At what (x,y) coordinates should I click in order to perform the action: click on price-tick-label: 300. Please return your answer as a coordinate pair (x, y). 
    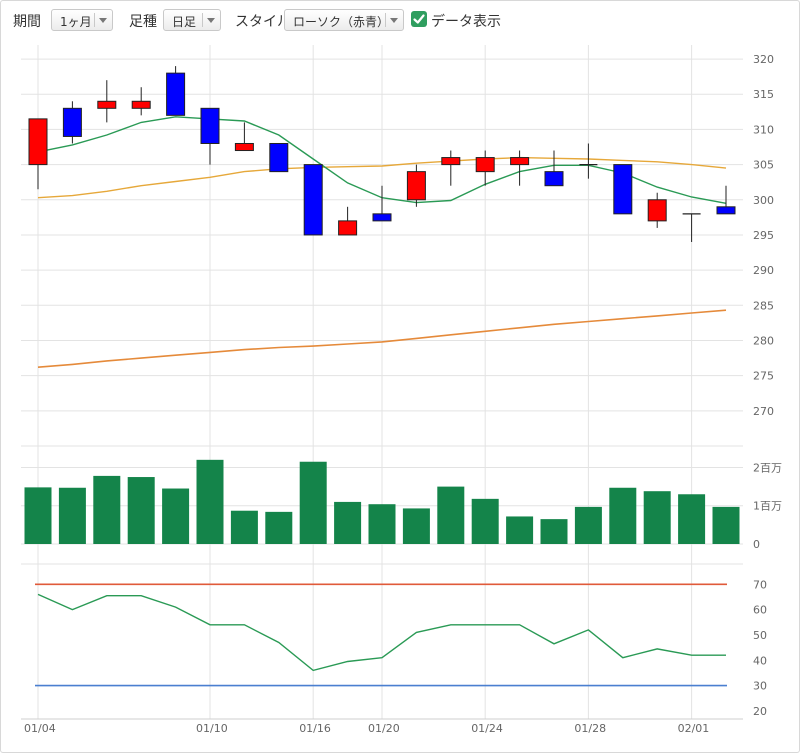
    Looking at the image, I should click on (763, 200).